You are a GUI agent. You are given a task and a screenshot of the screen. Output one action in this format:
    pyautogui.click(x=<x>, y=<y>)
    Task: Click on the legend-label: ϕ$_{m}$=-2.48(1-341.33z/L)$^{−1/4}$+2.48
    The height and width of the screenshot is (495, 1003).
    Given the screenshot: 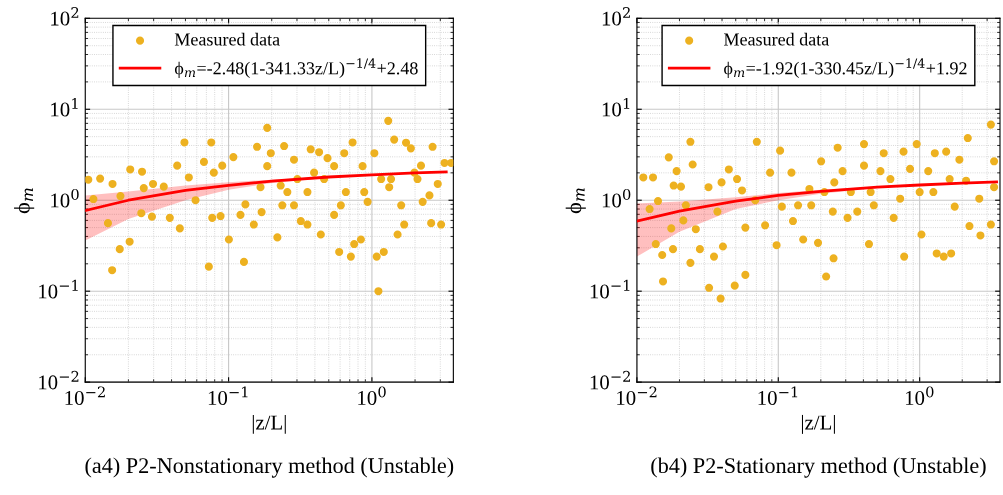 What is the action you would take?
    pyautogui.click(x=296, y=68)
    